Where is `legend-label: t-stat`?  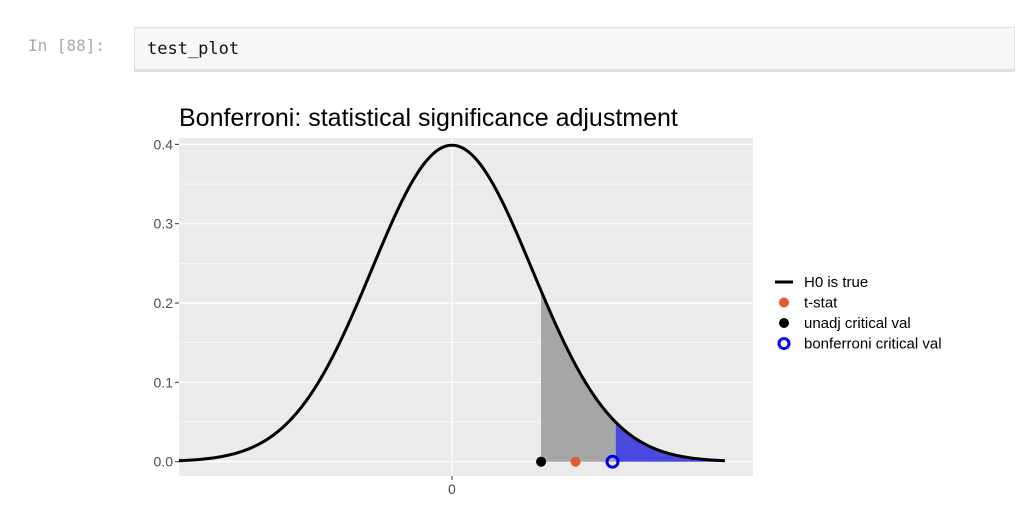
legend-label: t-stat is located at coordinates (821, 303).